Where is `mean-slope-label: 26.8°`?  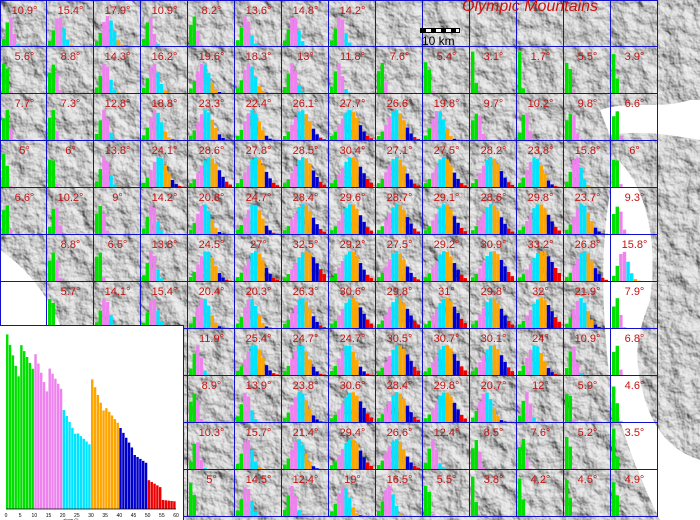 mean-slope-label: 26.8° is located at coordinates (587, 245).